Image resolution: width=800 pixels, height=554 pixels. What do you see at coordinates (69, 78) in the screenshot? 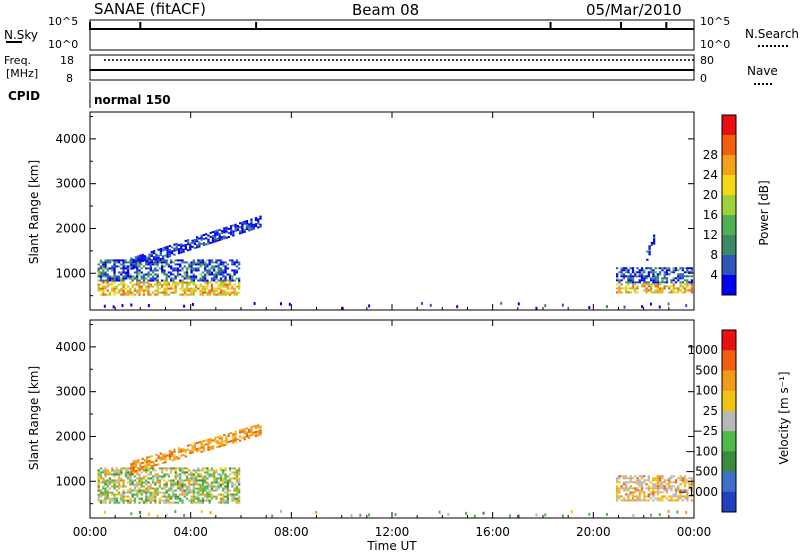
I see `freq-tick-bottom: 8` at bounding box center [69, 78].